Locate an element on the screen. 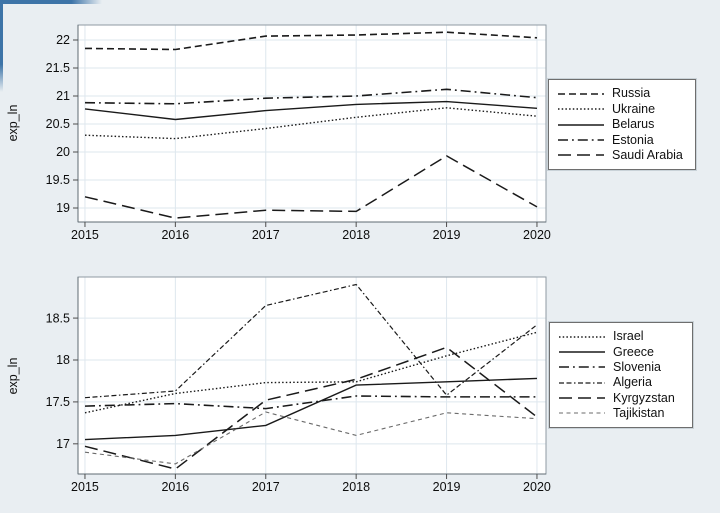  legend-label: Russia is located at coordinates (631, 93).